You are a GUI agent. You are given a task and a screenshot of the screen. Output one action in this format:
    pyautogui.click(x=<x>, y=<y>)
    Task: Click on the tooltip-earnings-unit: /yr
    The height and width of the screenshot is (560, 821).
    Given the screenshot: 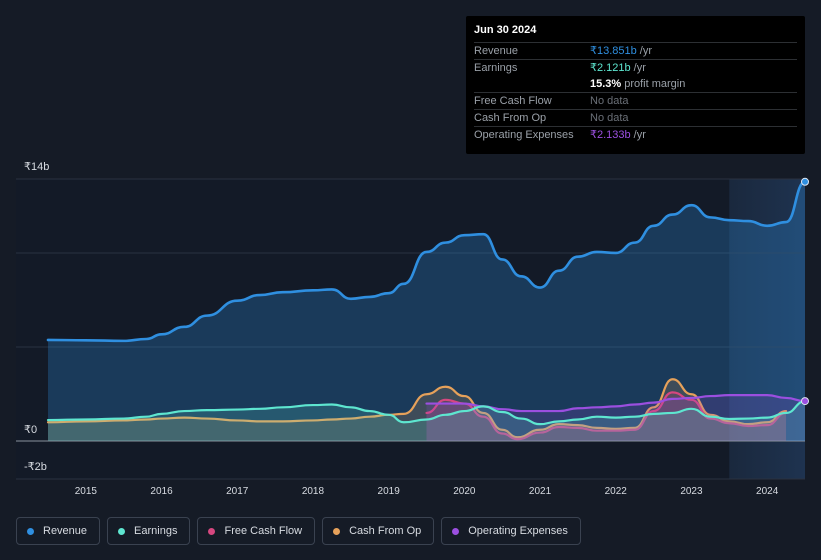 What is the action you would take?
    pyautogui.click(x=639, y=68)
    